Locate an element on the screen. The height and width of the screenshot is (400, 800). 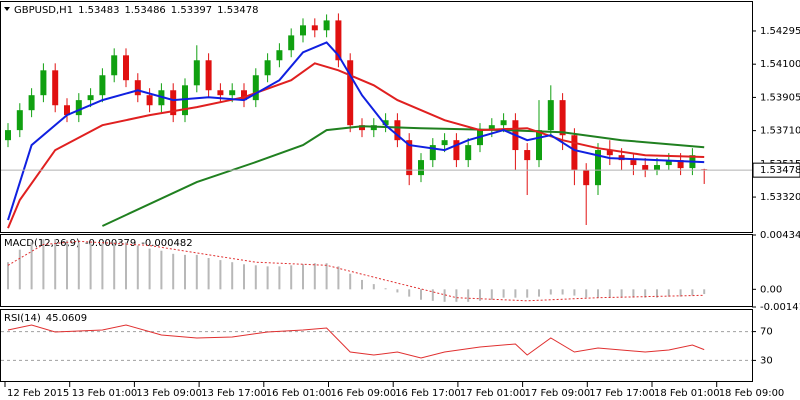
indicator-name: MACD(12,26,9) is located at coordinates (42, 243).